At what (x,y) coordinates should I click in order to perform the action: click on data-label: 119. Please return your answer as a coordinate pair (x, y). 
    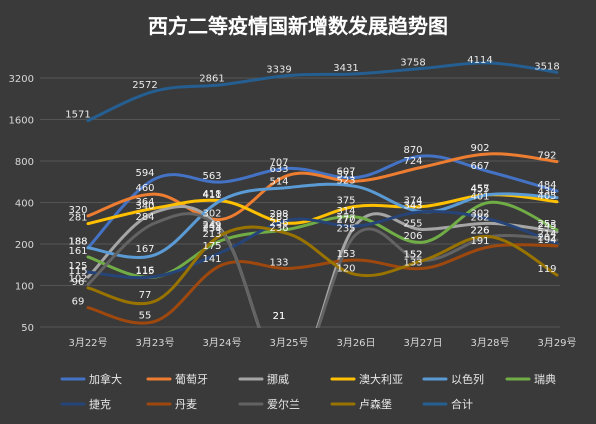
    Looking at the image, I should click on (546, 269).